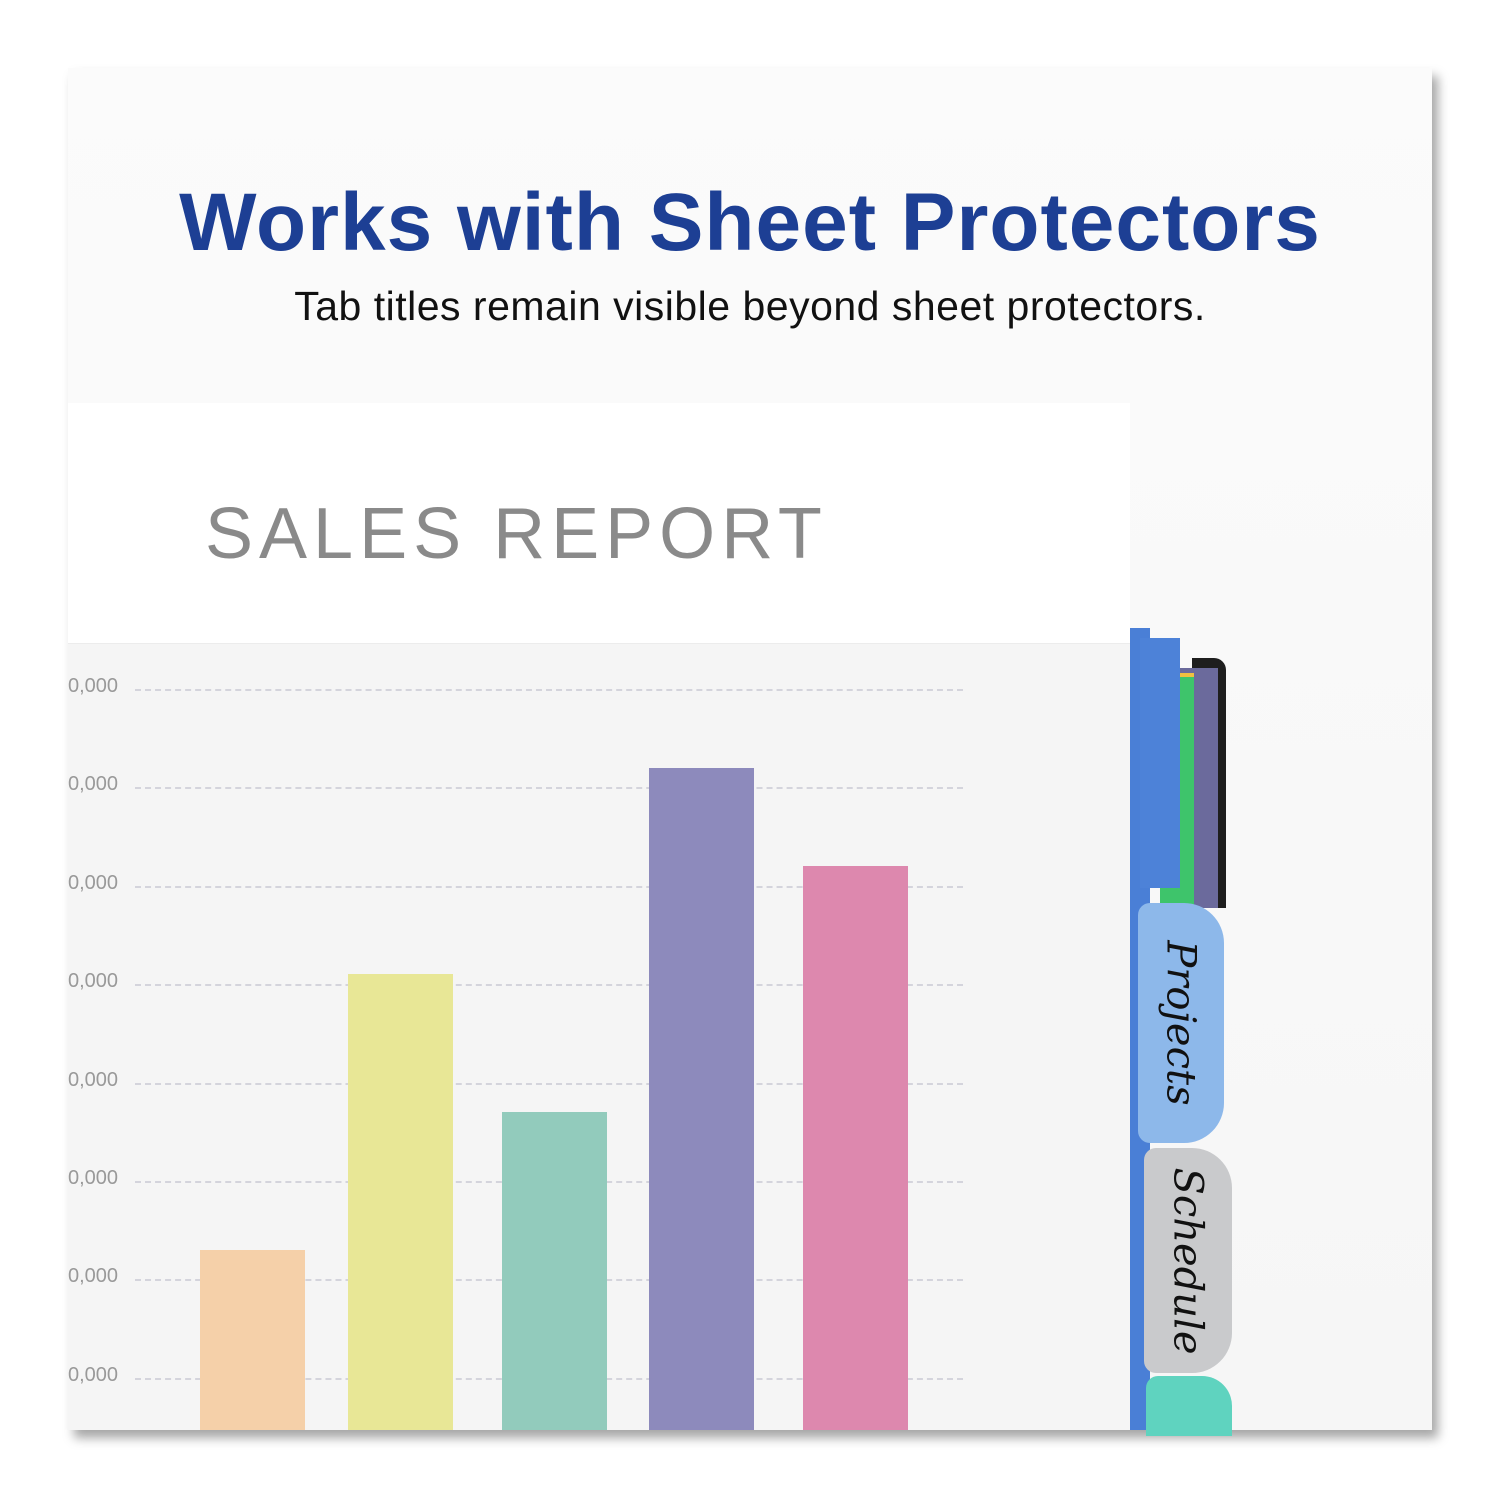  What do you see at coordinates (1189, 1406) in the screenshot?
I see `tab-teal` at bounding box center [1189, 1406].